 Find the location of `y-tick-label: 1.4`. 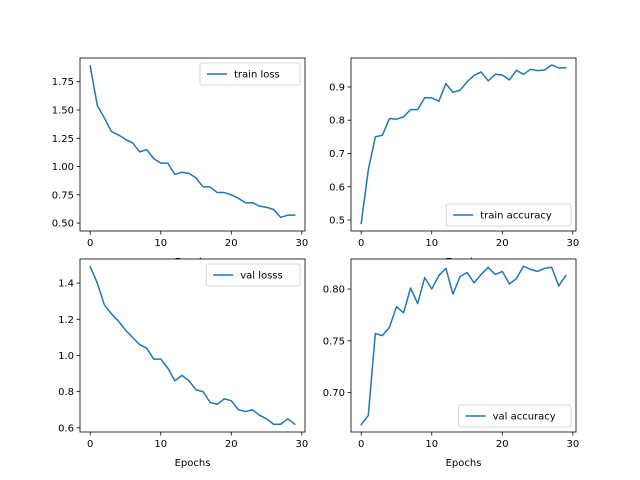

y-tick-label: 1.4 is located at coordinates (66, 284).